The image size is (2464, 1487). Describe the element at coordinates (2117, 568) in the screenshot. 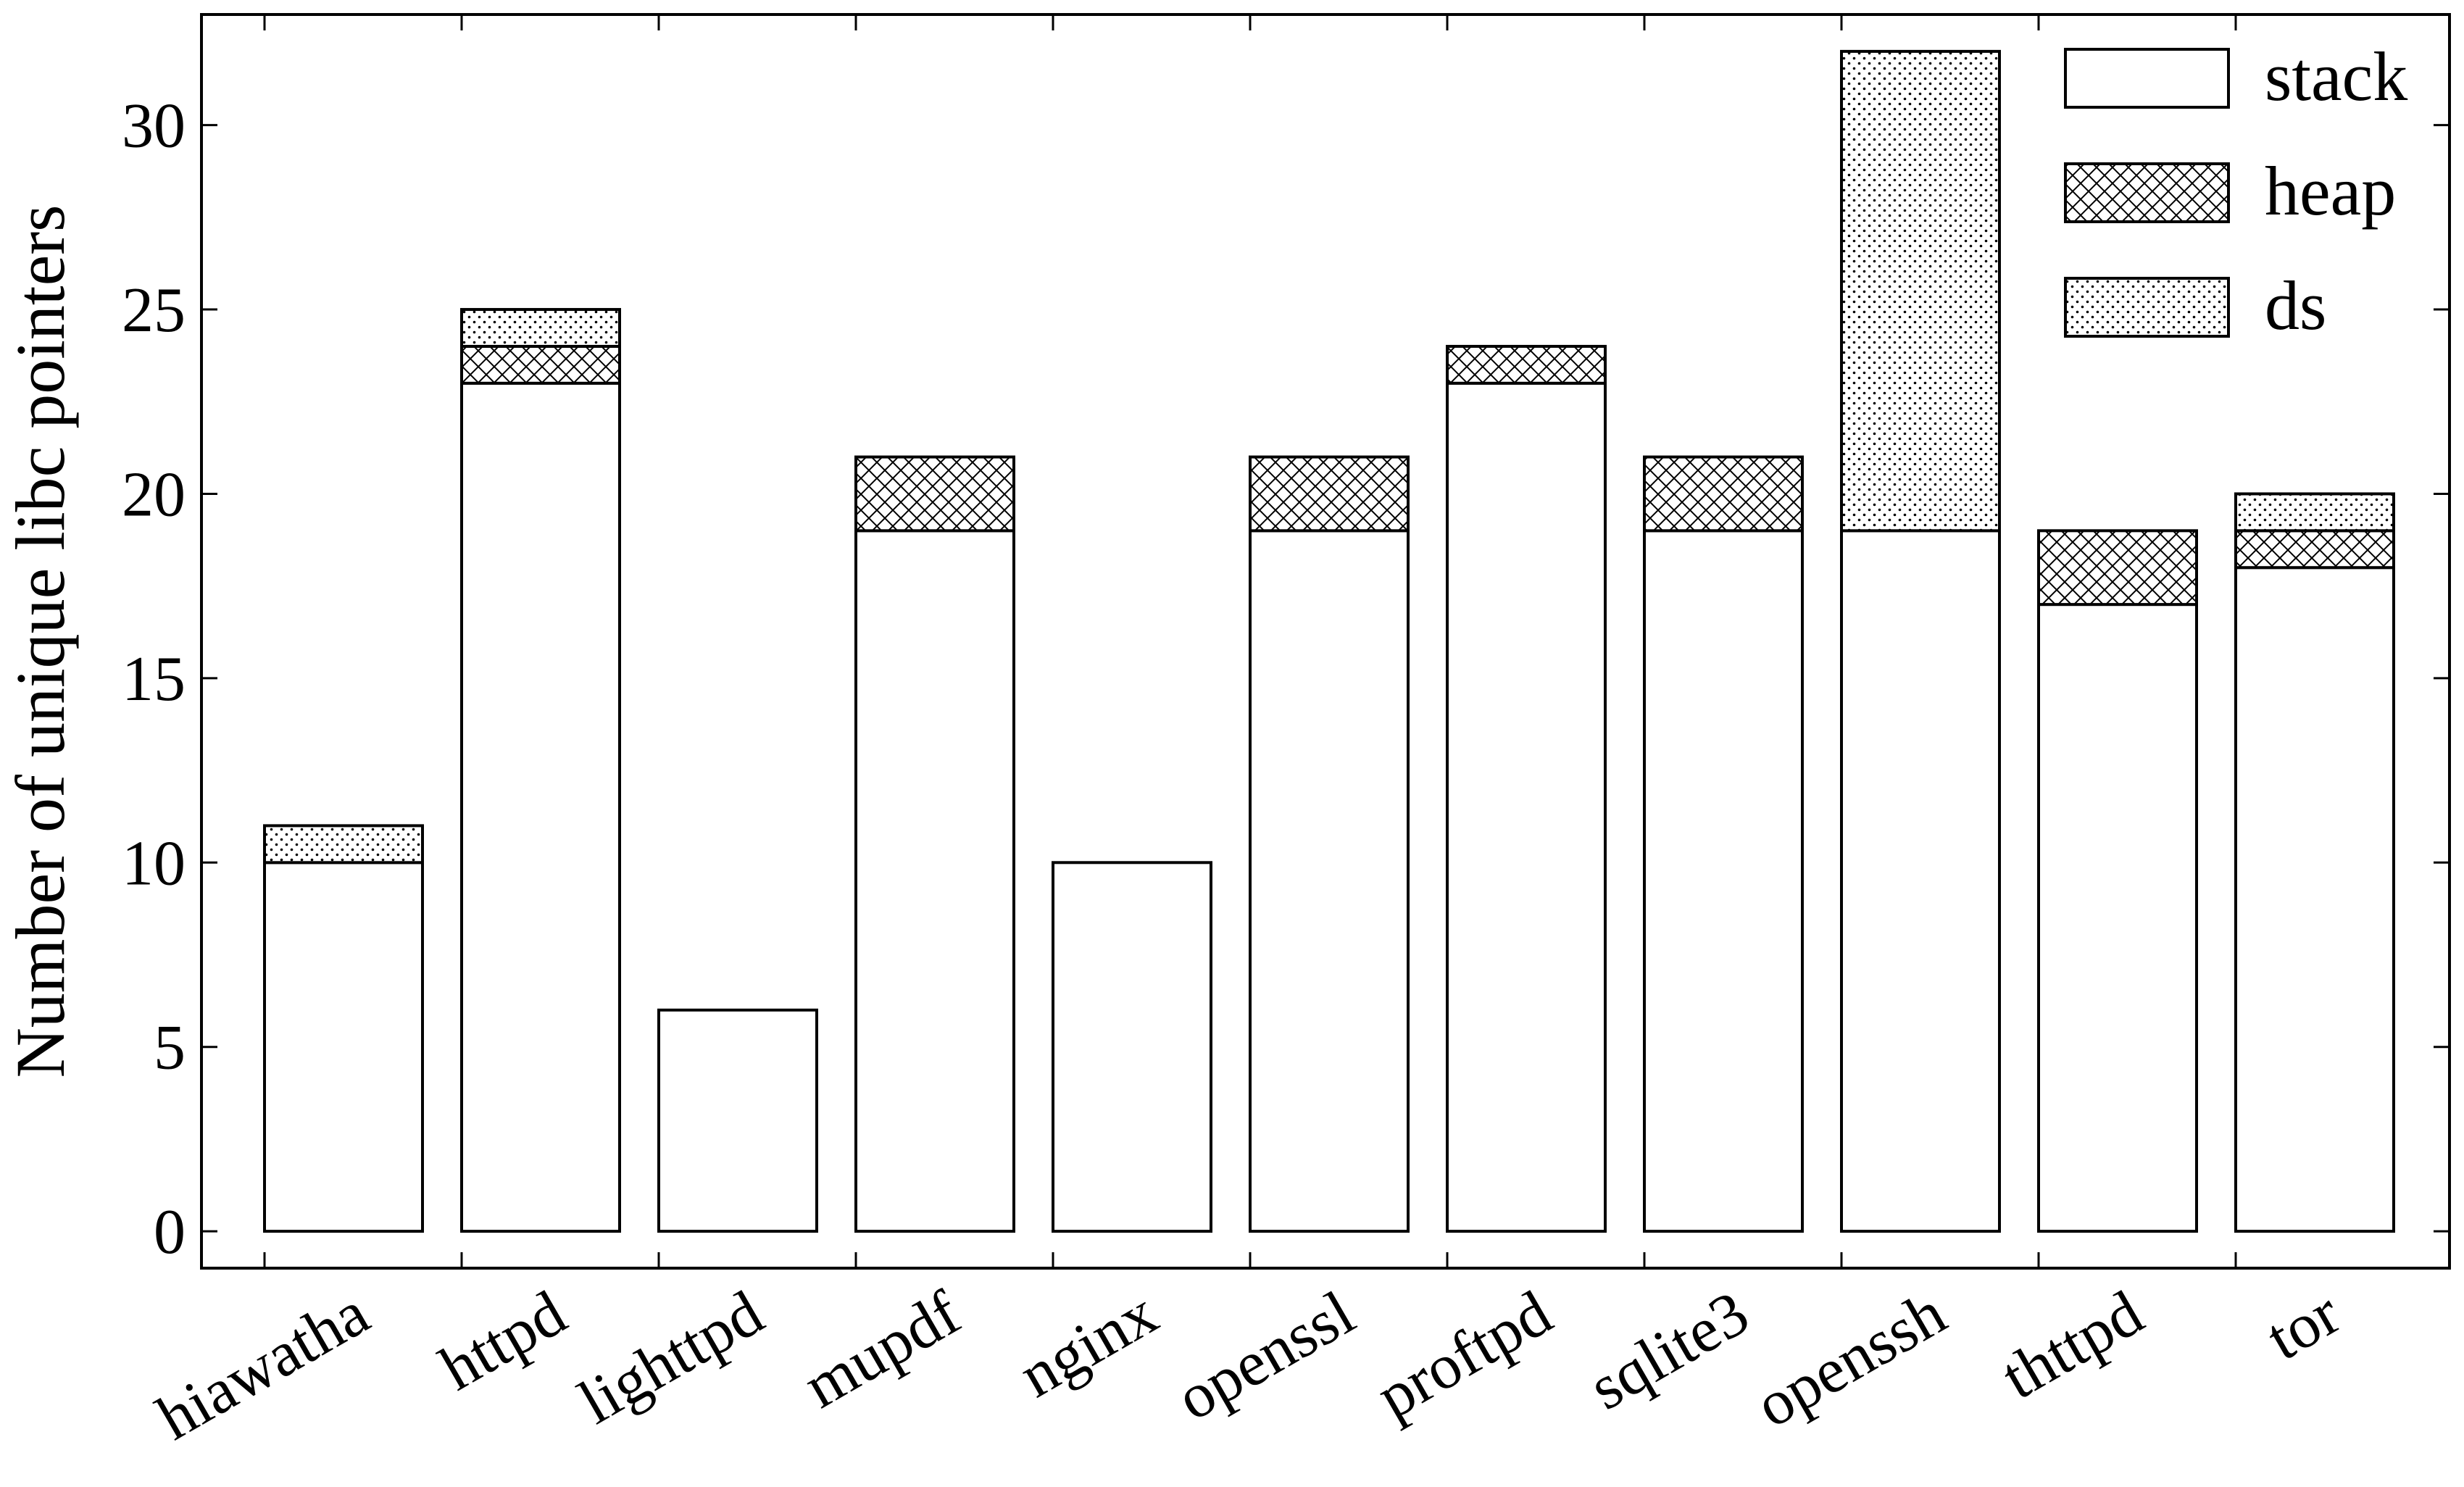

I see `bar-thttpd-heap` at that location.